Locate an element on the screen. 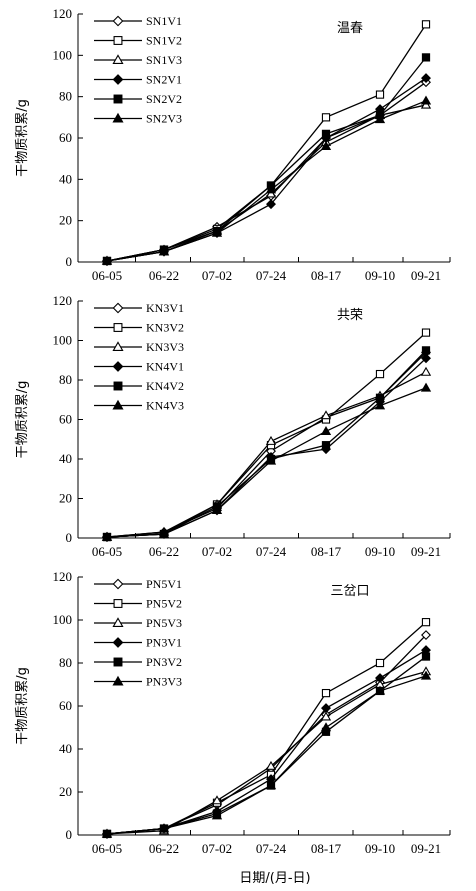  legend-label: PN5V2 is located at coordinates (164, 604).